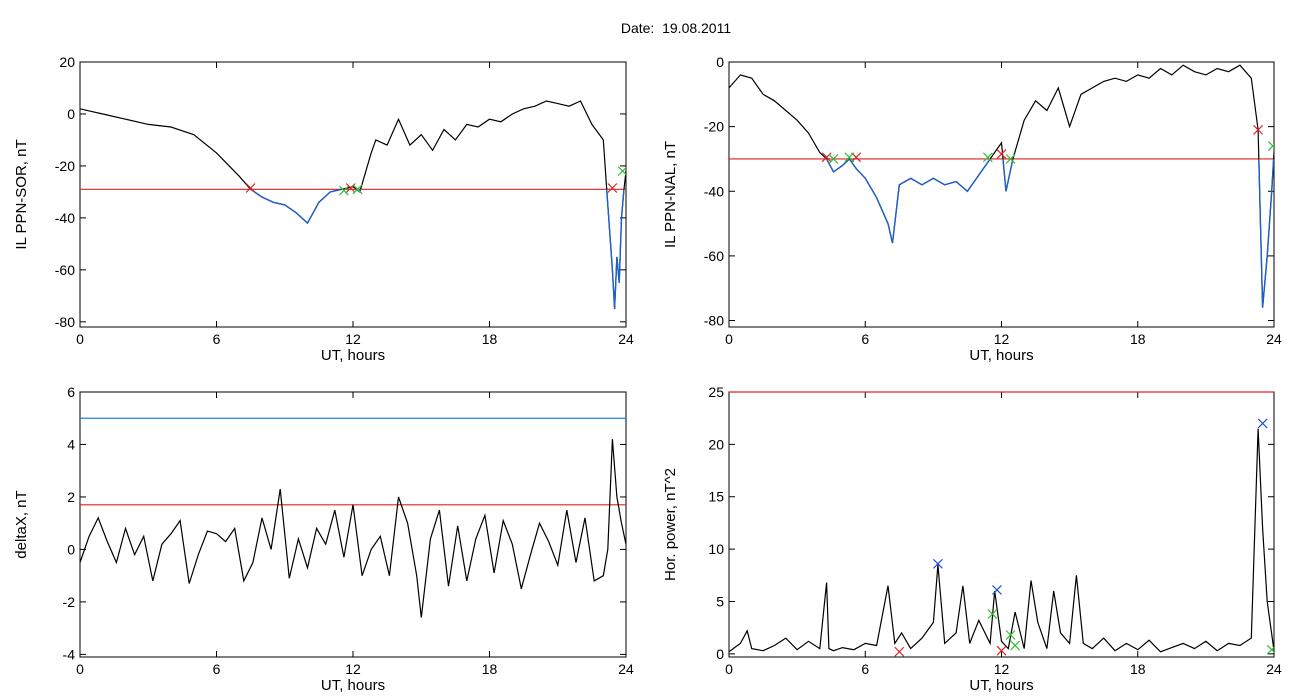 This screenshot has width=1300, height=700. Describe the element at coordinates (670, 524) in the screenshot. I see `y-axis-label: Hor. power, nT^2` at that location.